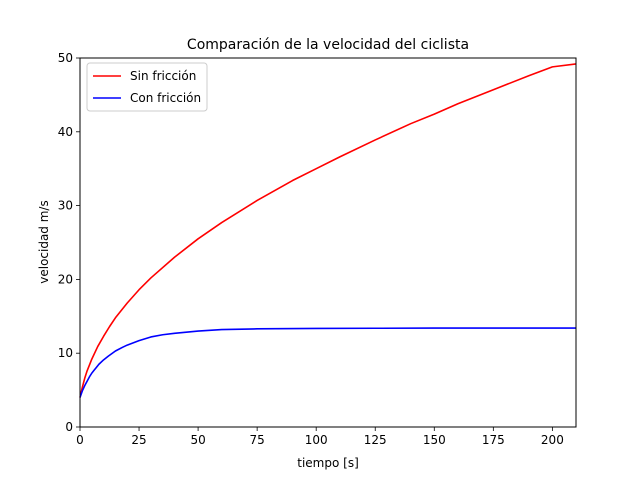 This screenshot has width=640, height=480. I want to click on x-tick-label: 50, so click(197, 440).